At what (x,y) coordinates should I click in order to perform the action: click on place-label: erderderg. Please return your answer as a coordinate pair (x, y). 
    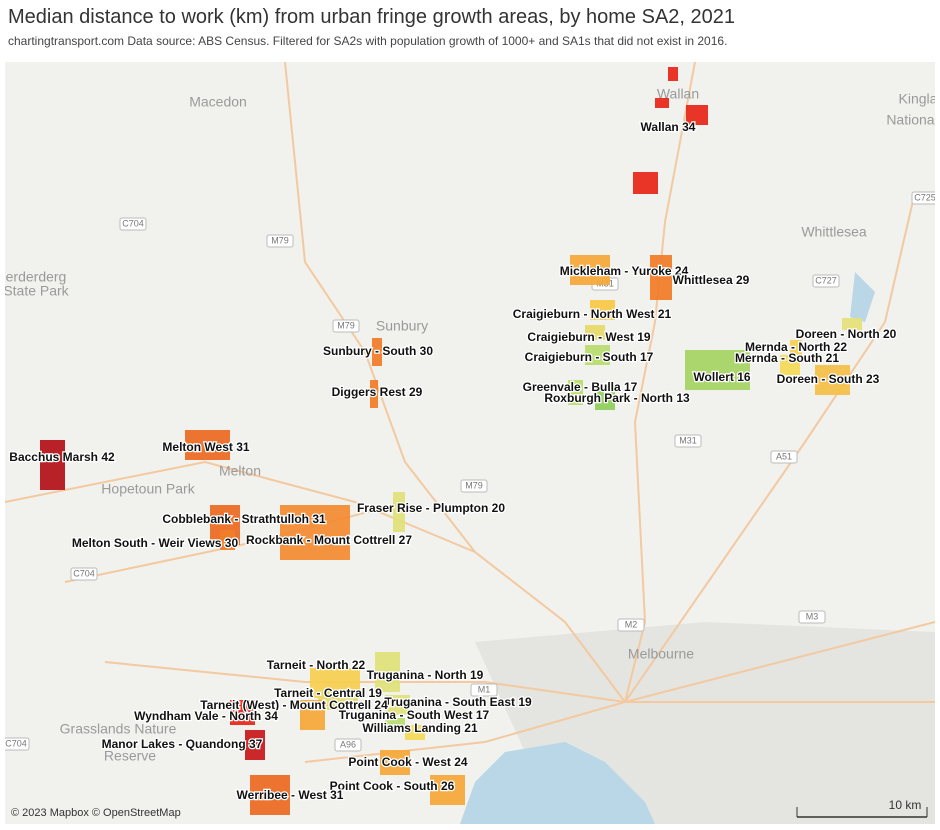
    Looking at the image, I should click on (36, 277).